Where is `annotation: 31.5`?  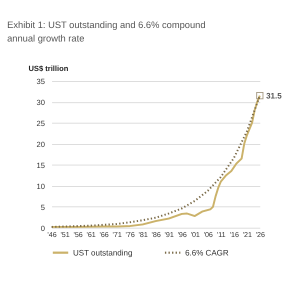
annotation: 31.5 is located at coordinates (274, 95).